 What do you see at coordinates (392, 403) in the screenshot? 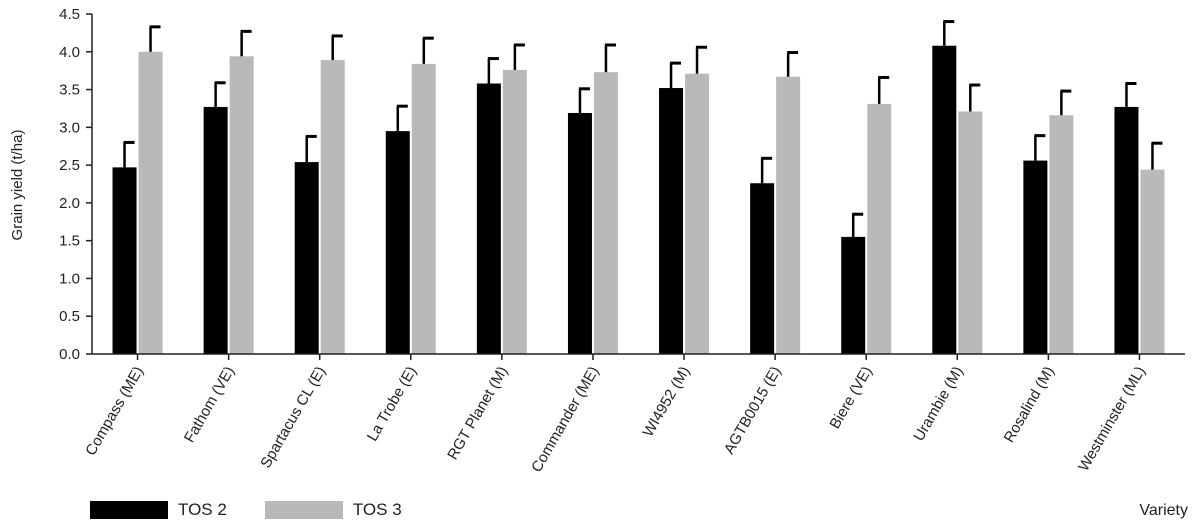
I see `x-tick-label: La Trobe (E)` at bounding box center [392, 403].